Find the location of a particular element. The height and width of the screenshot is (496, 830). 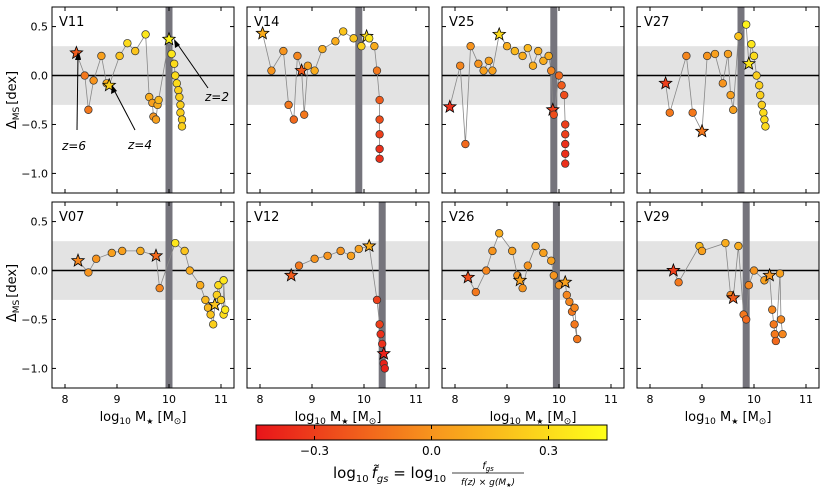

panel-title: V14 is located at coordinates (266, 22).